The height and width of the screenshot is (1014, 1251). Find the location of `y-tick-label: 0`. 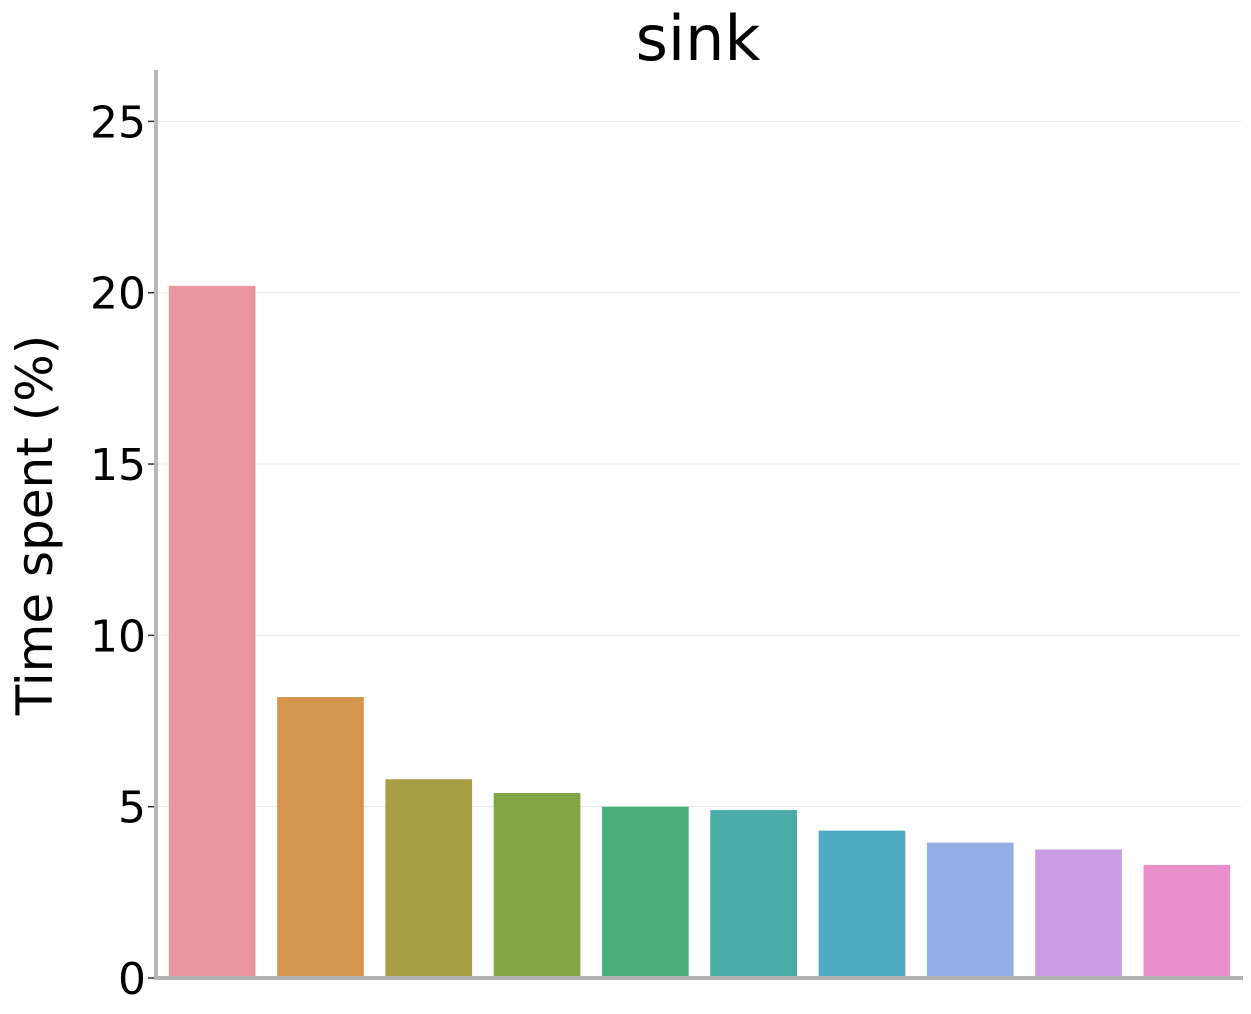

y-tick-label: 0 is located at coordinates (132, 979).